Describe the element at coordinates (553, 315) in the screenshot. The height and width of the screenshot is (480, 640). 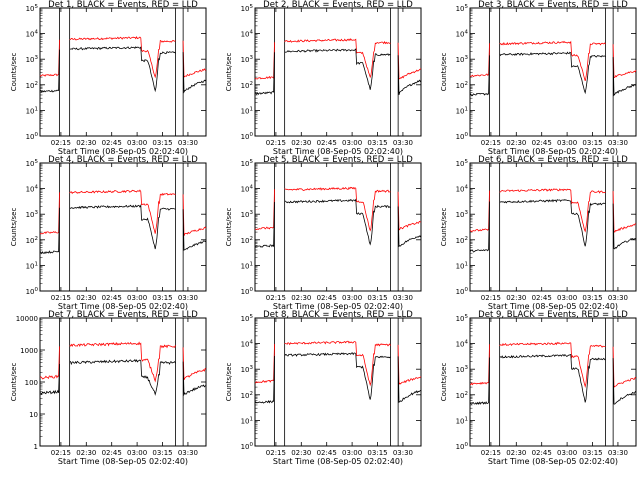
I see `panel-title: Det 9, BLACK = Events, RED = LLD` at that location.